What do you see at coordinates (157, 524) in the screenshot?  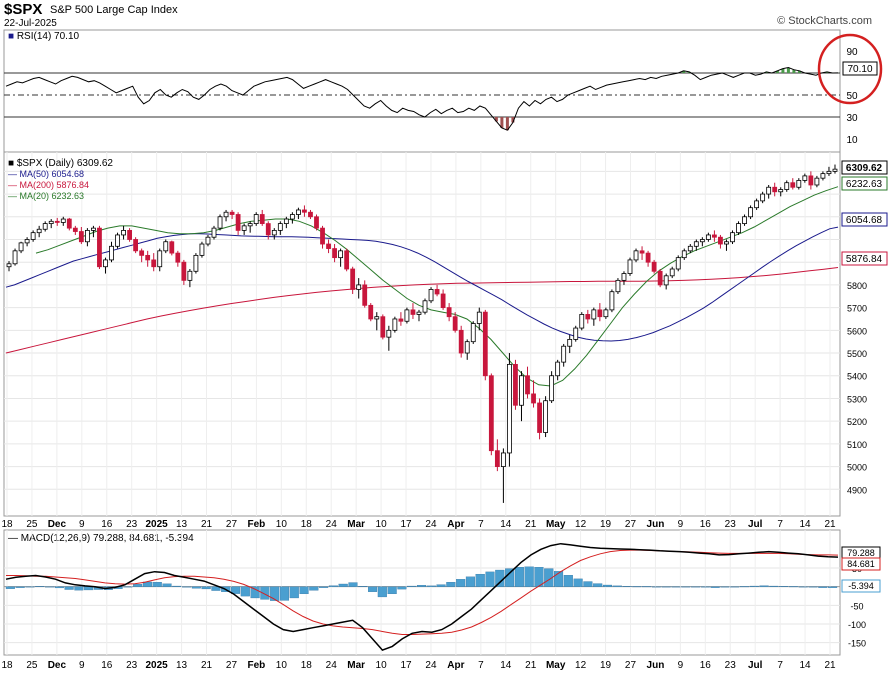 I see `x-axis-label: 2025` at bounding box center [157, 524].